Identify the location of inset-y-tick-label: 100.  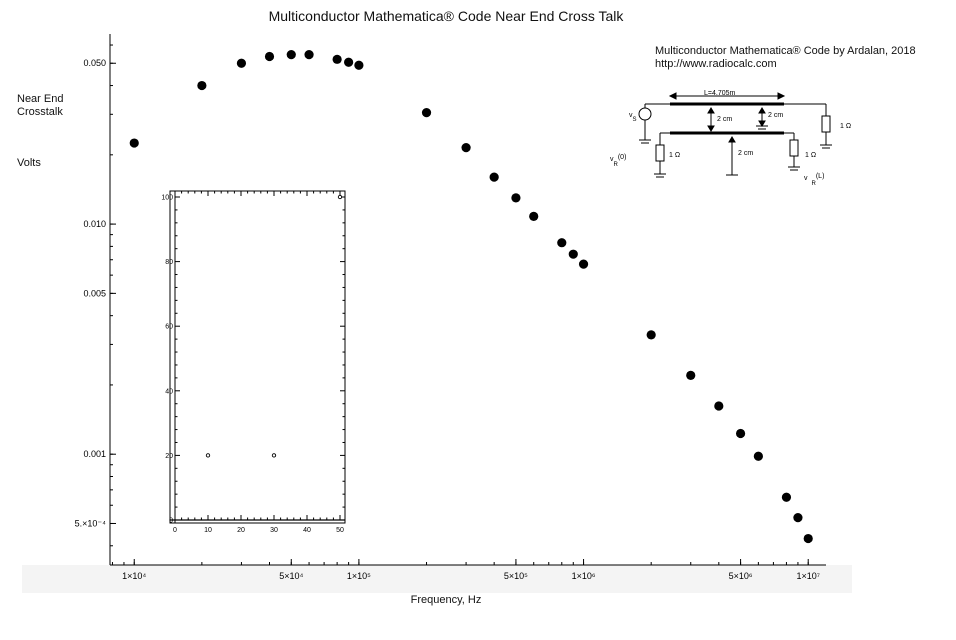
(167, 198).